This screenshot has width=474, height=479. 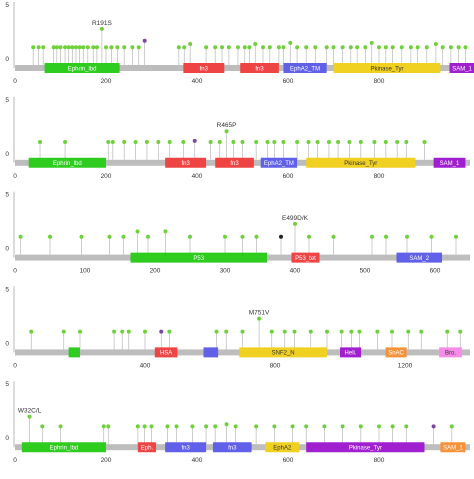 What do you see at coordinates (450, 354) in the screenshot?
I see `domain-label: Bro.` at bounding box center [450, 354].